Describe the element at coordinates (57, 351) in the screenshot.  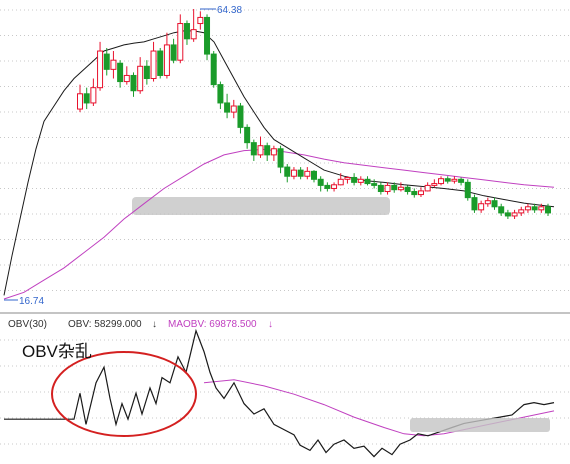
I see `obv-annotation-text: OBV杂乱` at that location.